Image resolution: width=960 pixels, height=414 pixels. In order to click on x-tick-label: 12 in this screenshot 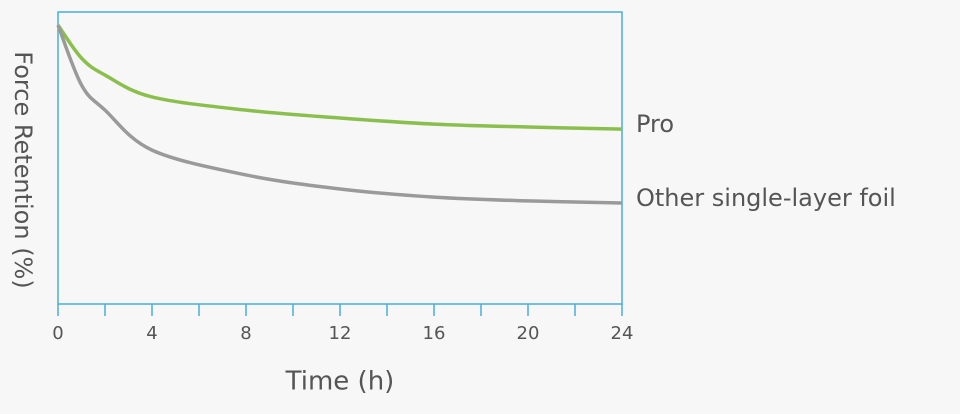, I will do `click(340, 333)`.